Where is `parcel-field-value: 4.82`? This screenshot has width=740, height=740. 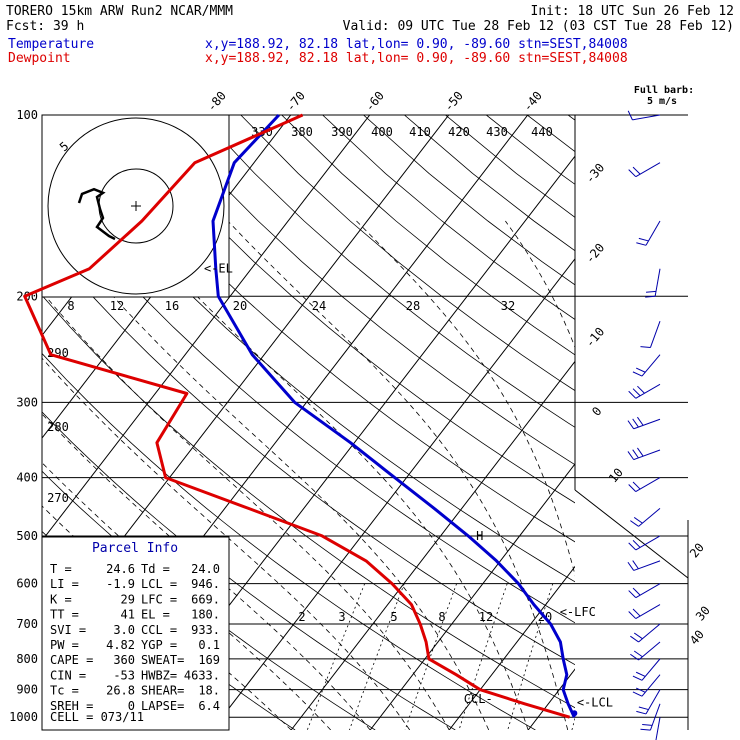
parcel-field-value: 4.82 is located at coordinates (120, 645).